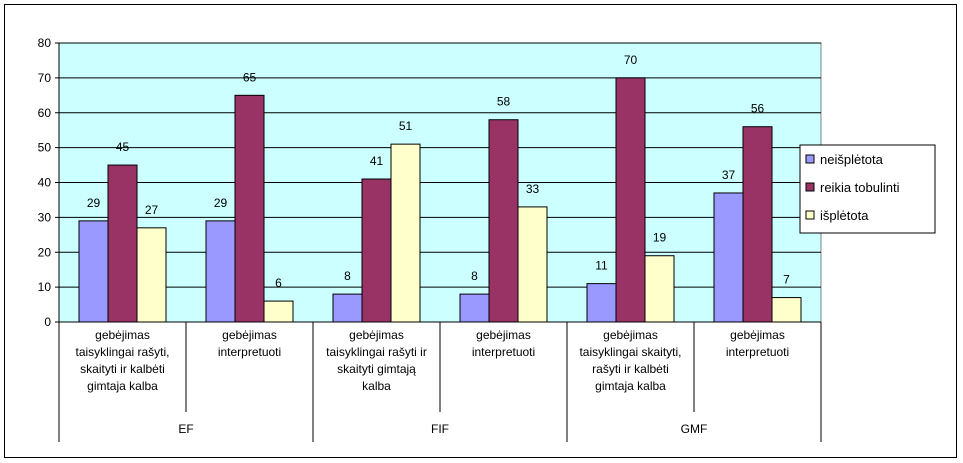 The height and width of the screenshot is (463, 963). Describe the element at coordinates (503, 352) in the screenshot. I see `category-label-3-line-1: interpretuoti` at that location.